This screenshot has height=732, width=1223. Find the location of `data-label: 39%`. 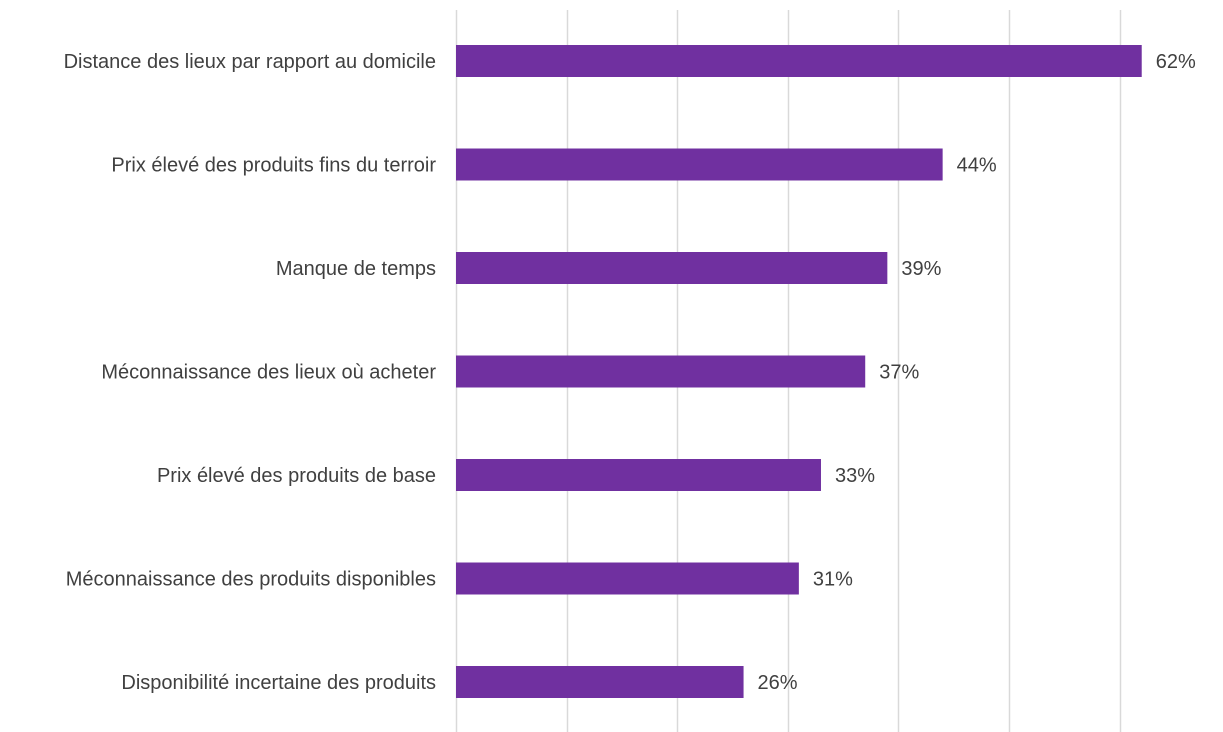

data-label: 39% is located at coordinates (921, 269).